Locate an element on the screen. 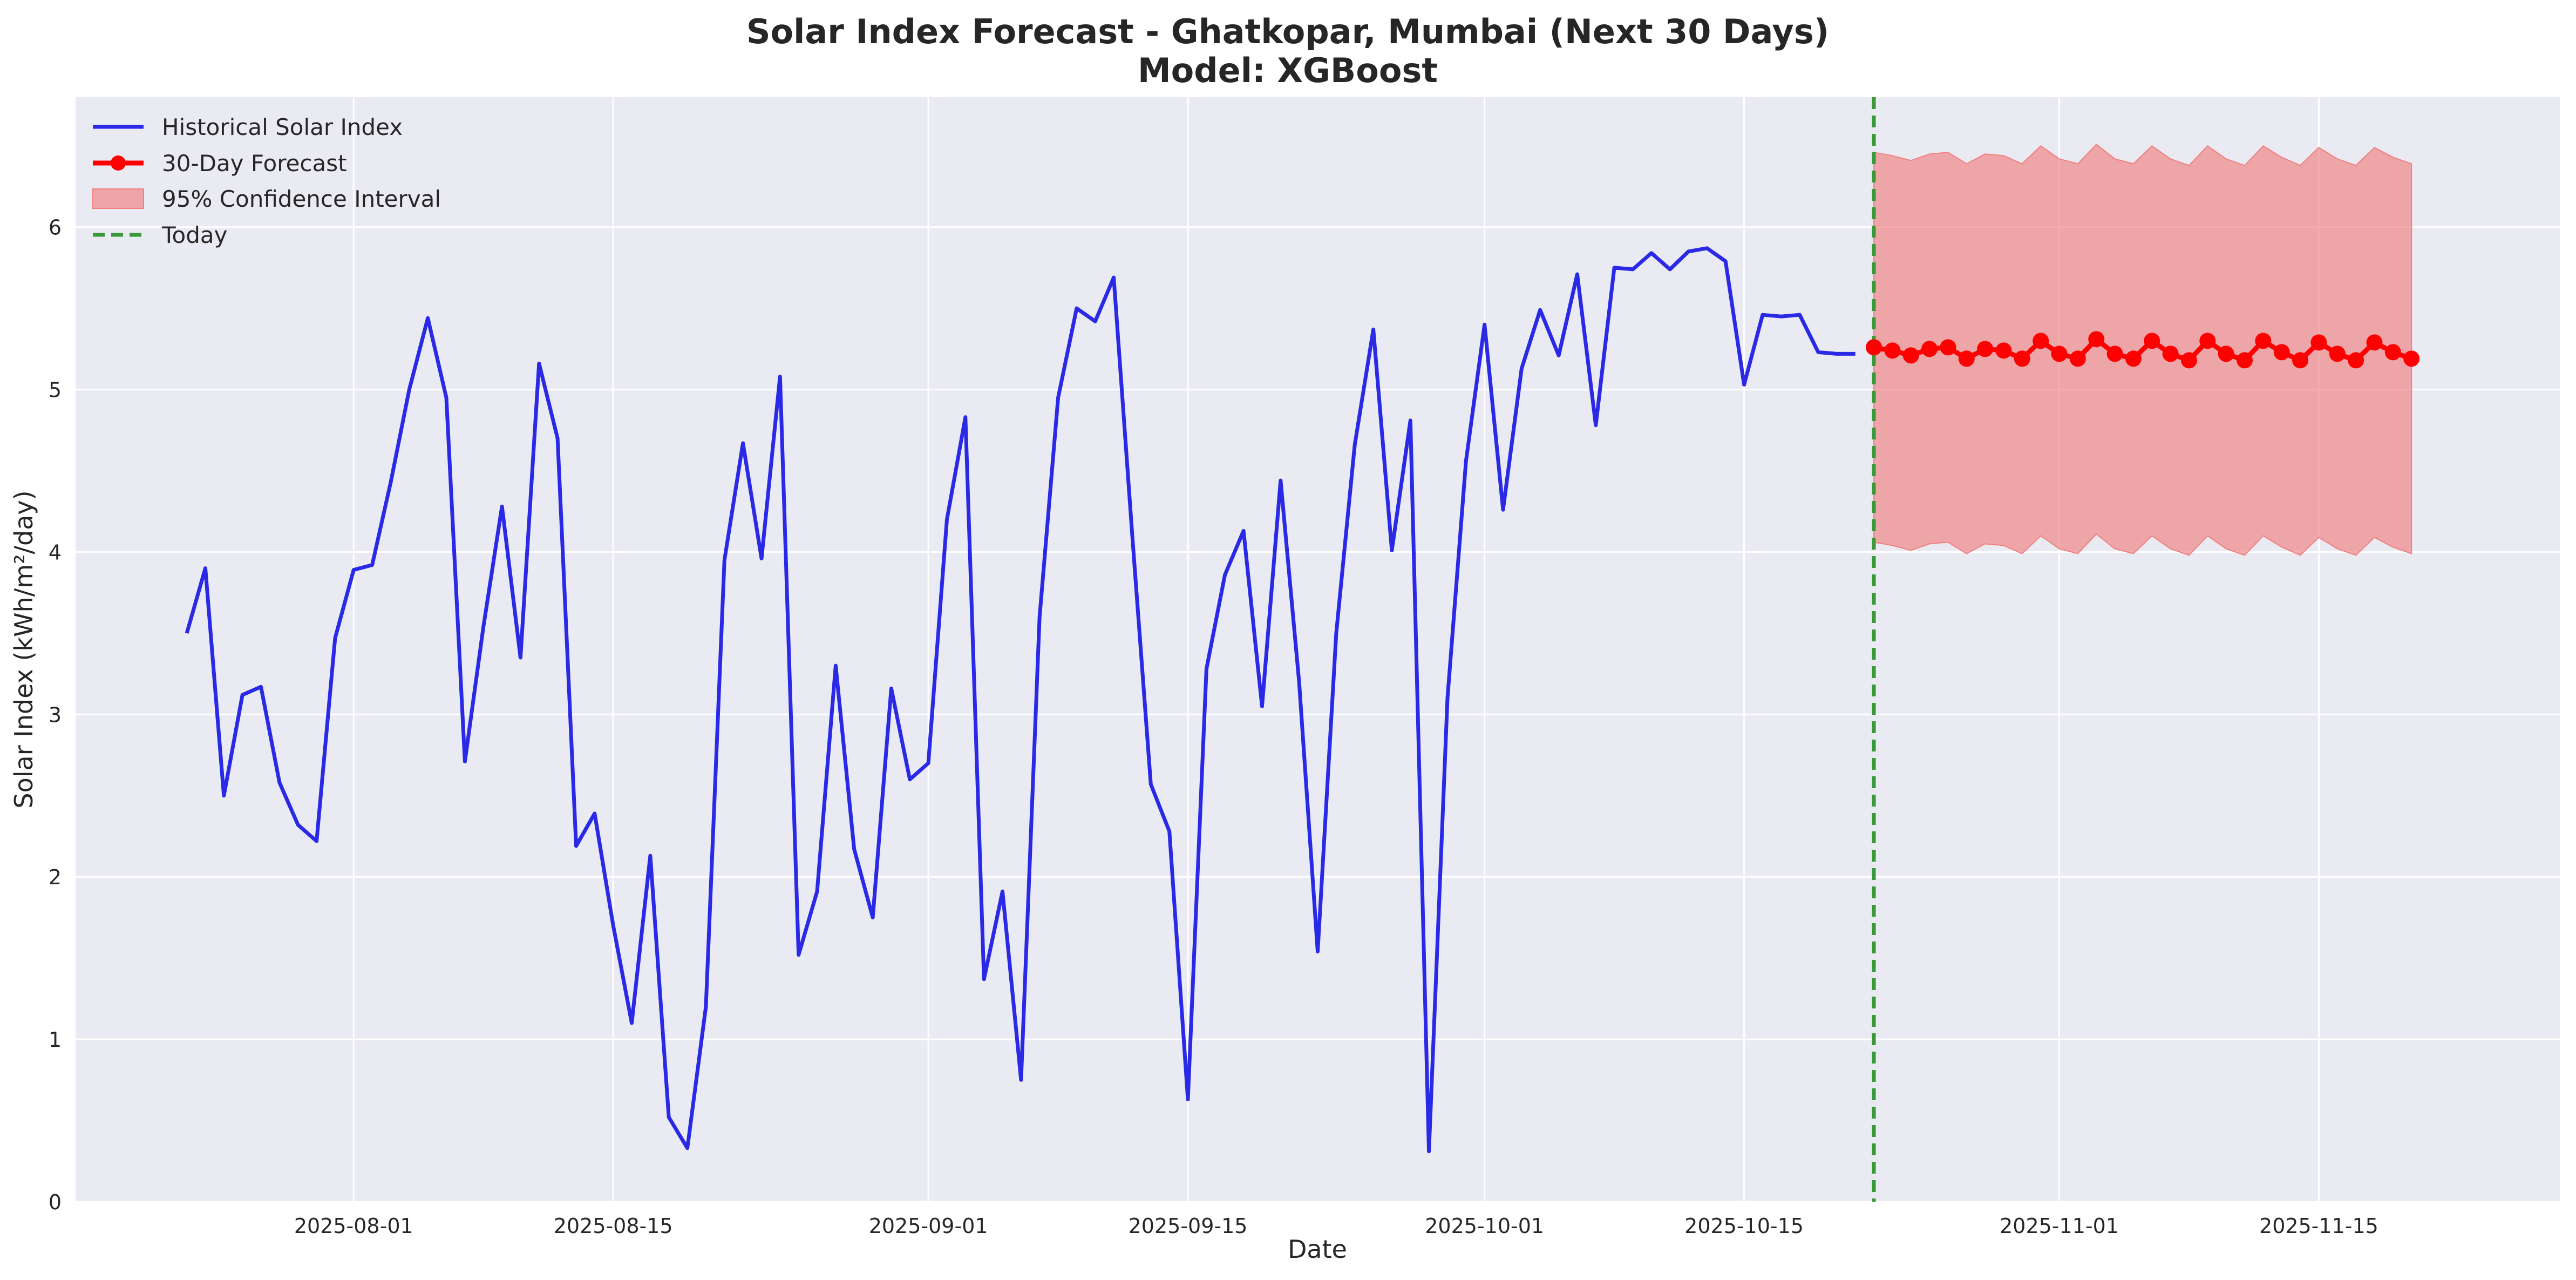 Image resolution: width=2576 pixels, height=1280 pixels. legend-today-label: Today is located at coordinates (194, 235).